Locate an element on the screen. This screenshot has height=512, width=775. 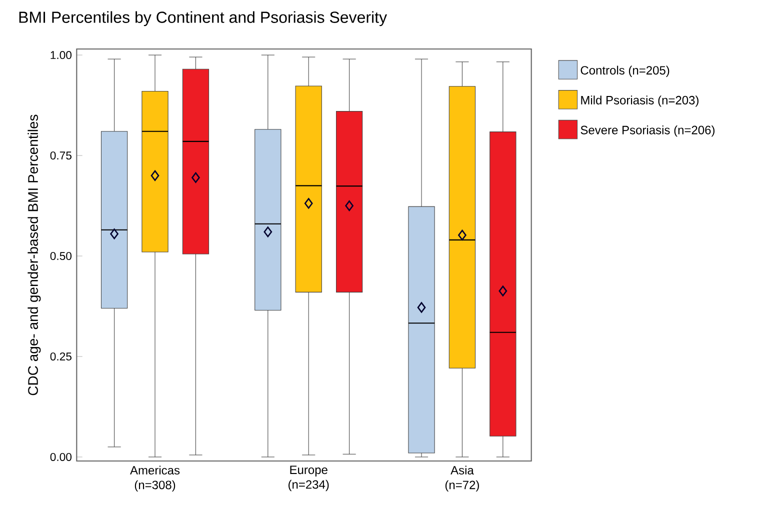
legend-label: Mild Psoriasis (n=203) is located at coordinates (639, 101).